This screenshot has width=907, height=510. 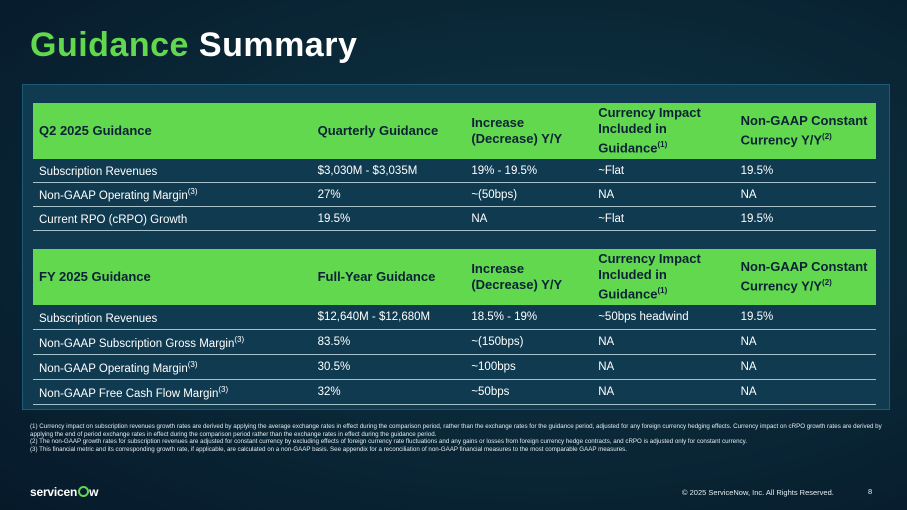 What do you see at coordinates (529, 194) in the screenshot?
I see `change-cell: ~(50bps)` at bounding box center [529, 194].